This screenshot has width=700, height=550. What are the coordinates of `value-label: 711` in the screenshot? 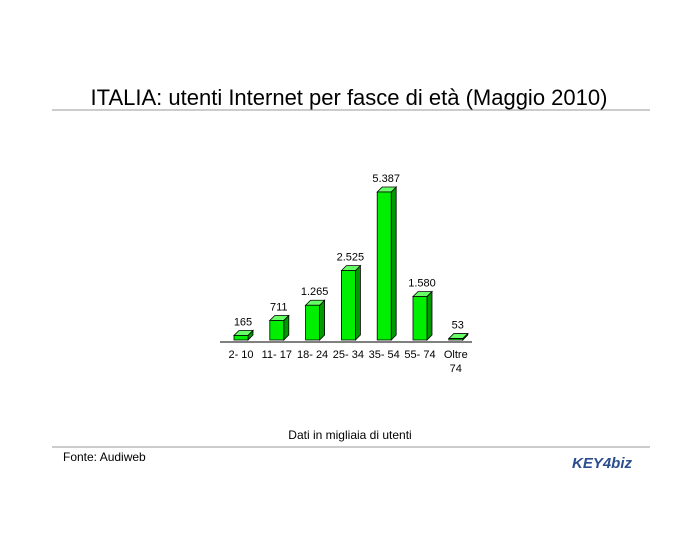 It's located at (279, 307).